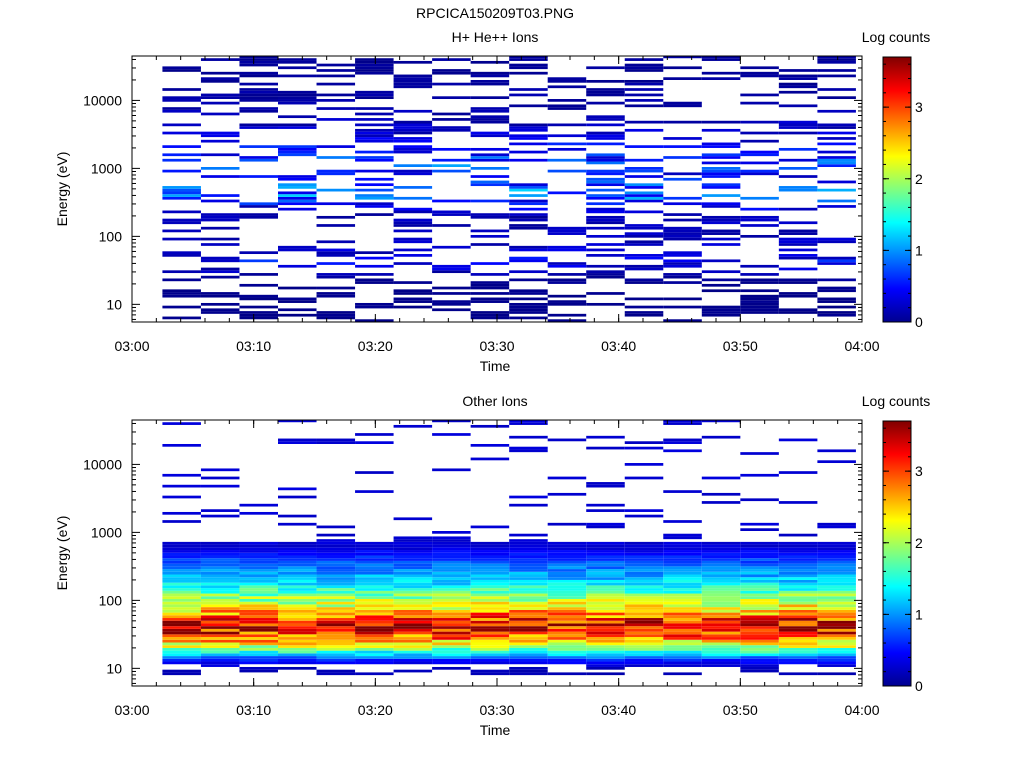 This screenshot has width=1024, height=768. What do you see at coordinates (62, 553) in the screenshot?
I see `panel2-y-axis-label: Energy (eV)` at bounding box center [62, 553].